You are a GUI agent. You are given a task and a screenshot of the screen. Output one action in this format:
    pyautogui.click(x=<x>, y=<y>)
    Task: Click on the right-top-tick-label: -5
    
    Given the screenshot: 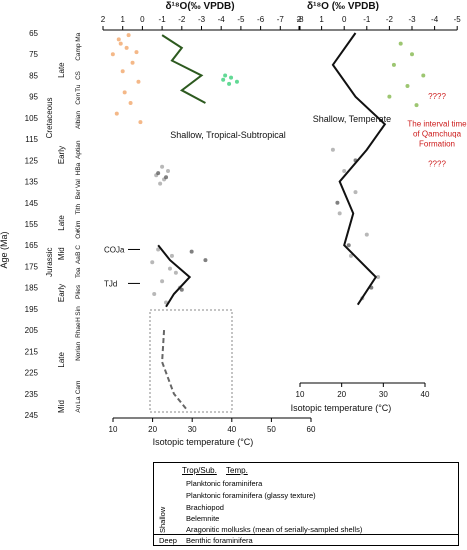 What is the action you would take?
    pyautogui.click(x=458, y=19)
    